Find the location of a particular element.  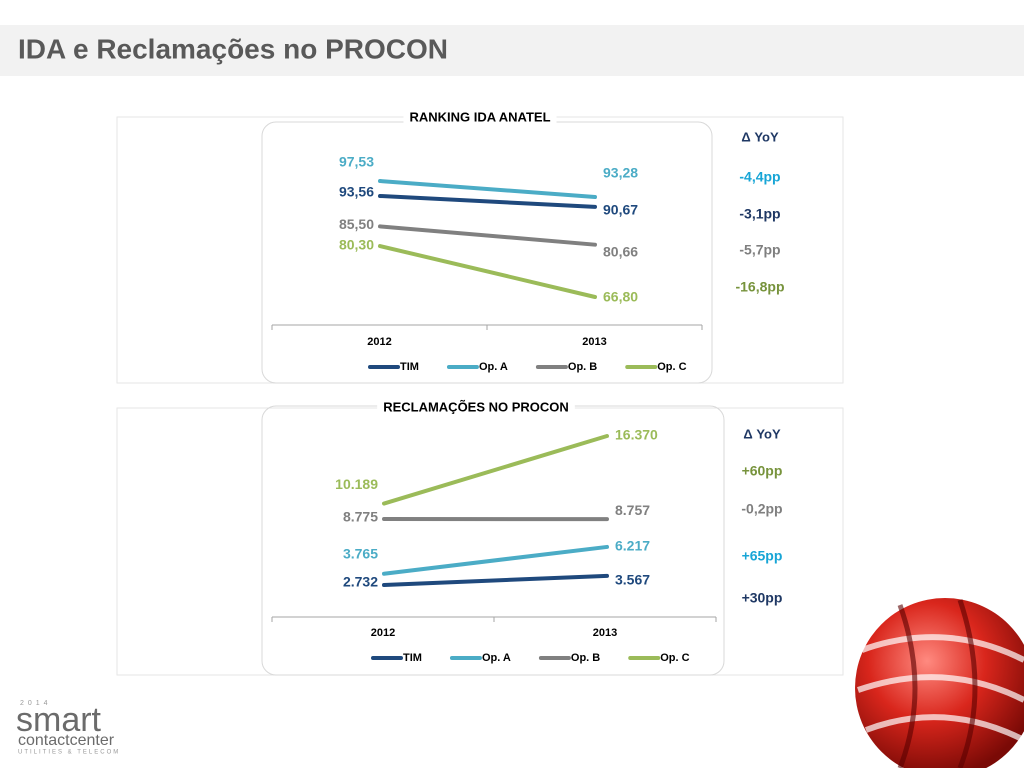

chart-title: RECLAMAÇÕES NO PROCON is located at coordinates (476, 406).